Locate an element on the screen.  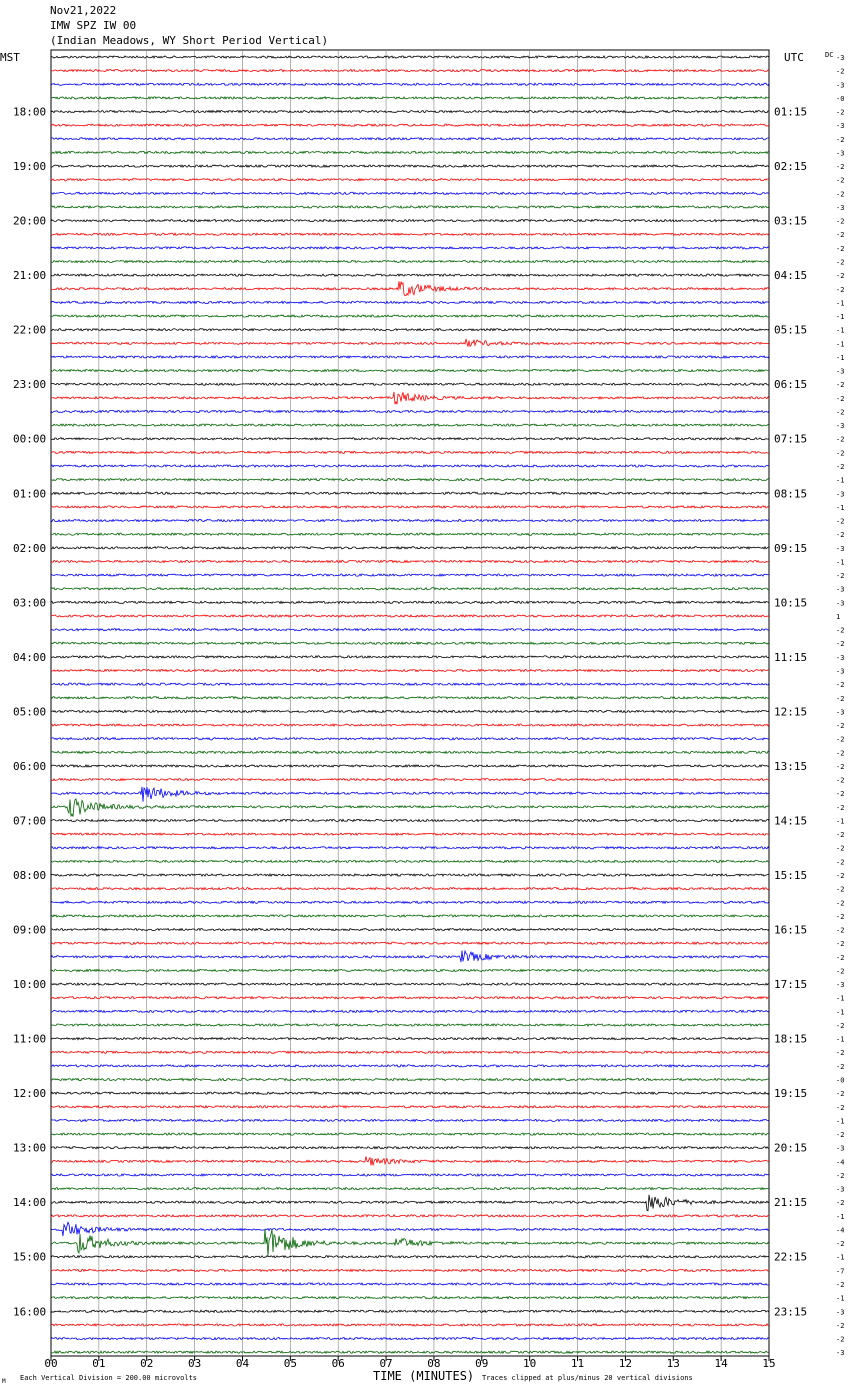
x-tick-label: 11 is located at coordinates (577, 1363).